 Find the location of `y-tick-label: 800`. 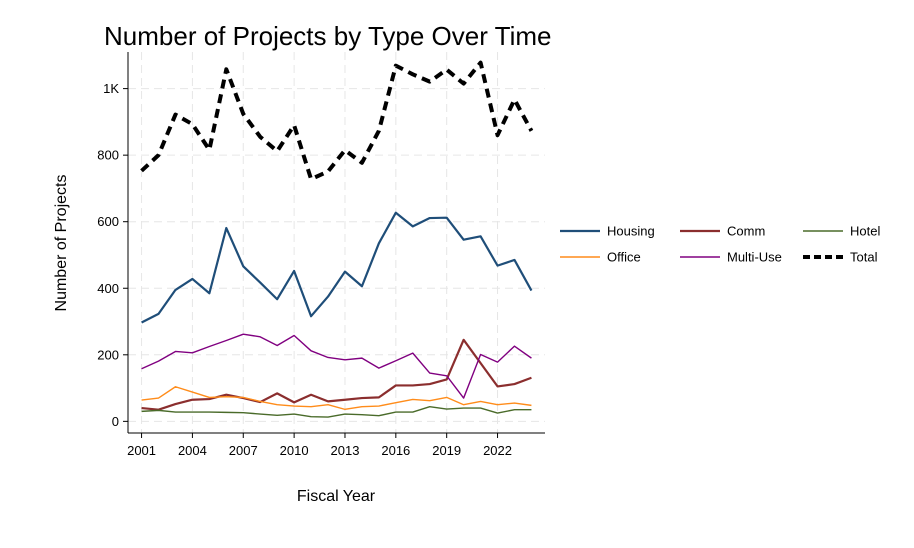

y-tick-label: 800 is located at coordinates (108, 155).